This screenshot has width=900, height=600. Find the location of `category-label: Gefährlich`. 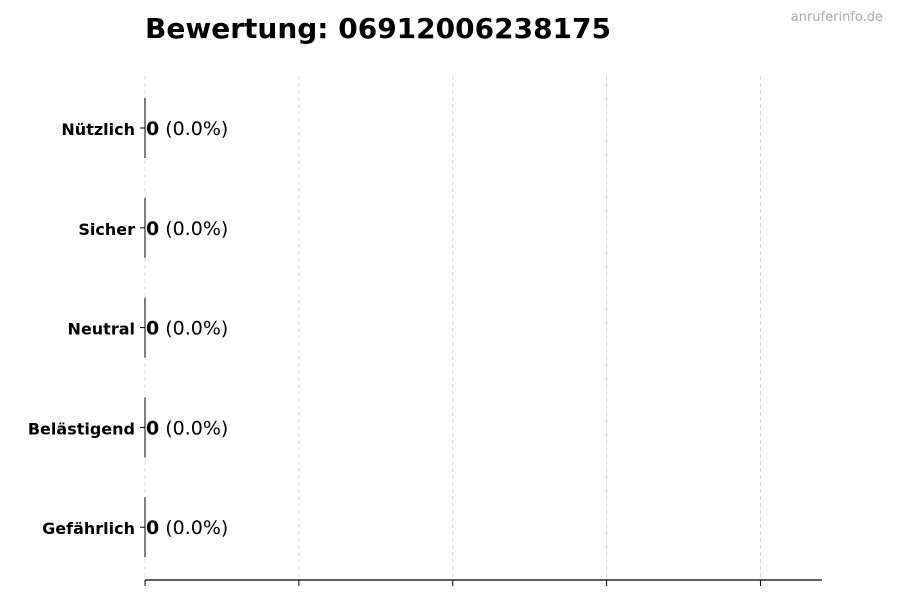

category-label: Gefährlich is located at coordinates (88, 528).